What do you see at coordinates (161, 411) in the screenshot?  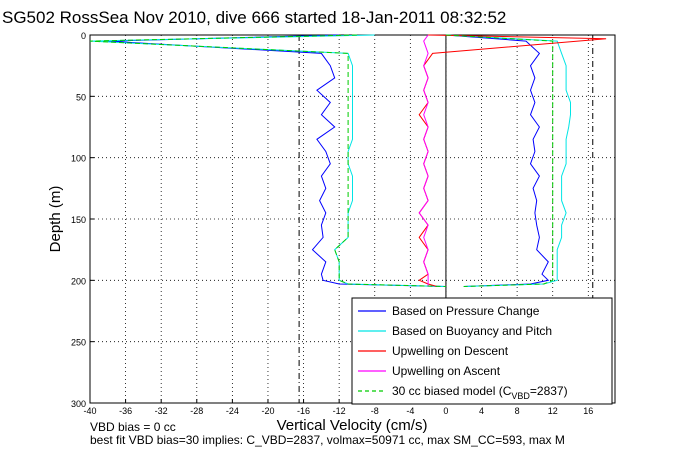 I see `x-tick-label: -32` at bounding box center [161, 411].